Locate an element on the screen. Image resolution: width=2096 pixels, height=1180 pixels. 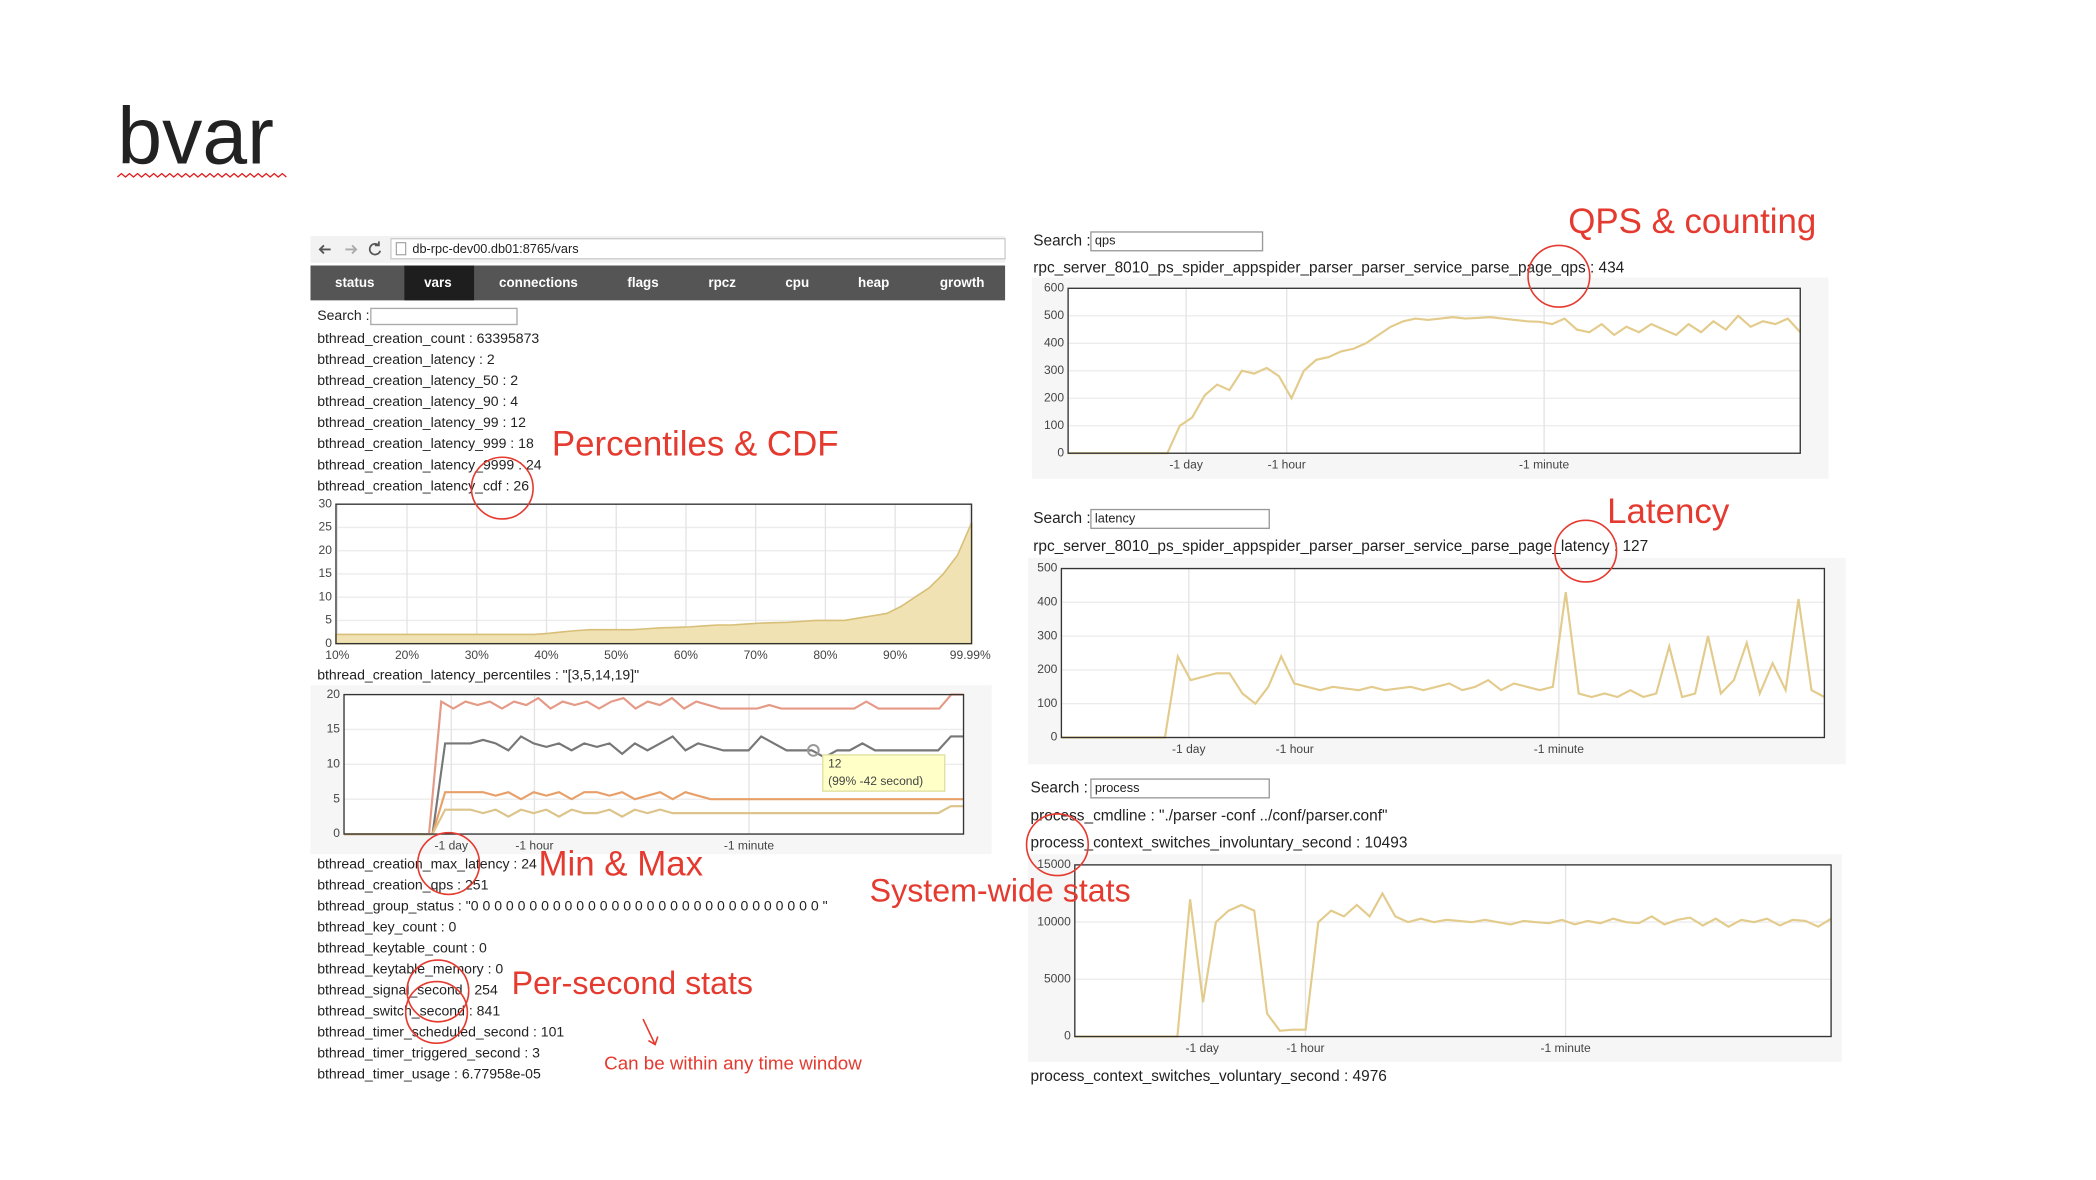
y-tick-label: 30 is located at coordinates (326, 503).